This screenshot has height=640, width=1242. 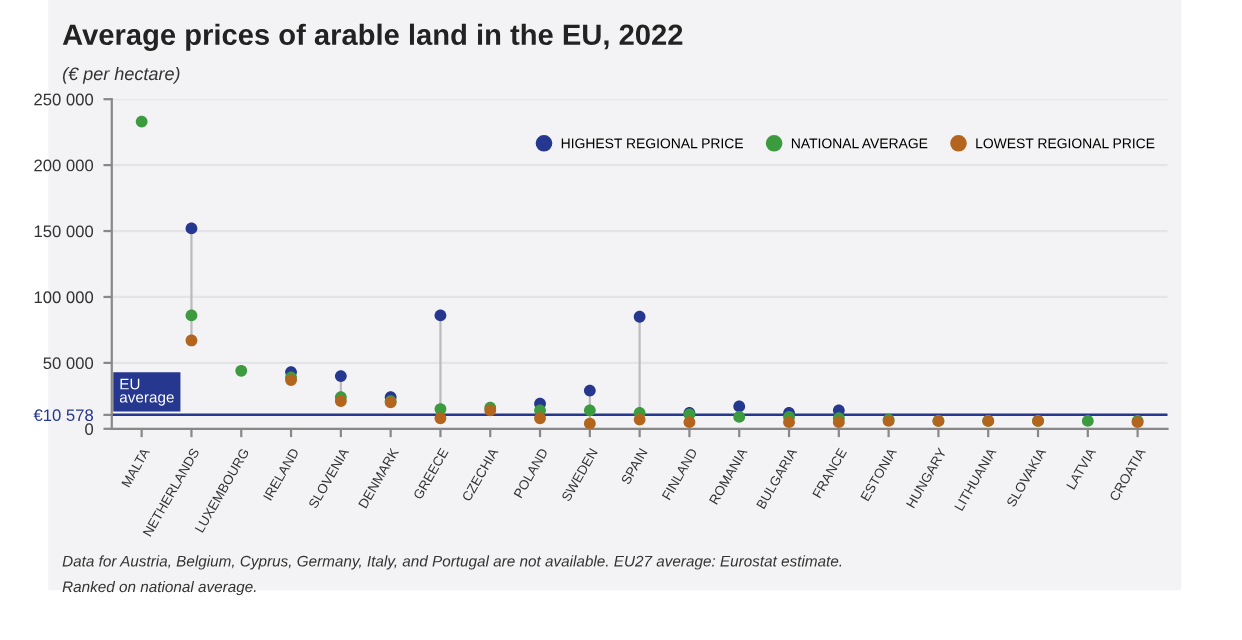 I want to click on chart-title: Average prices of arable land in the EU, 2022, so click(x=372, y=37).